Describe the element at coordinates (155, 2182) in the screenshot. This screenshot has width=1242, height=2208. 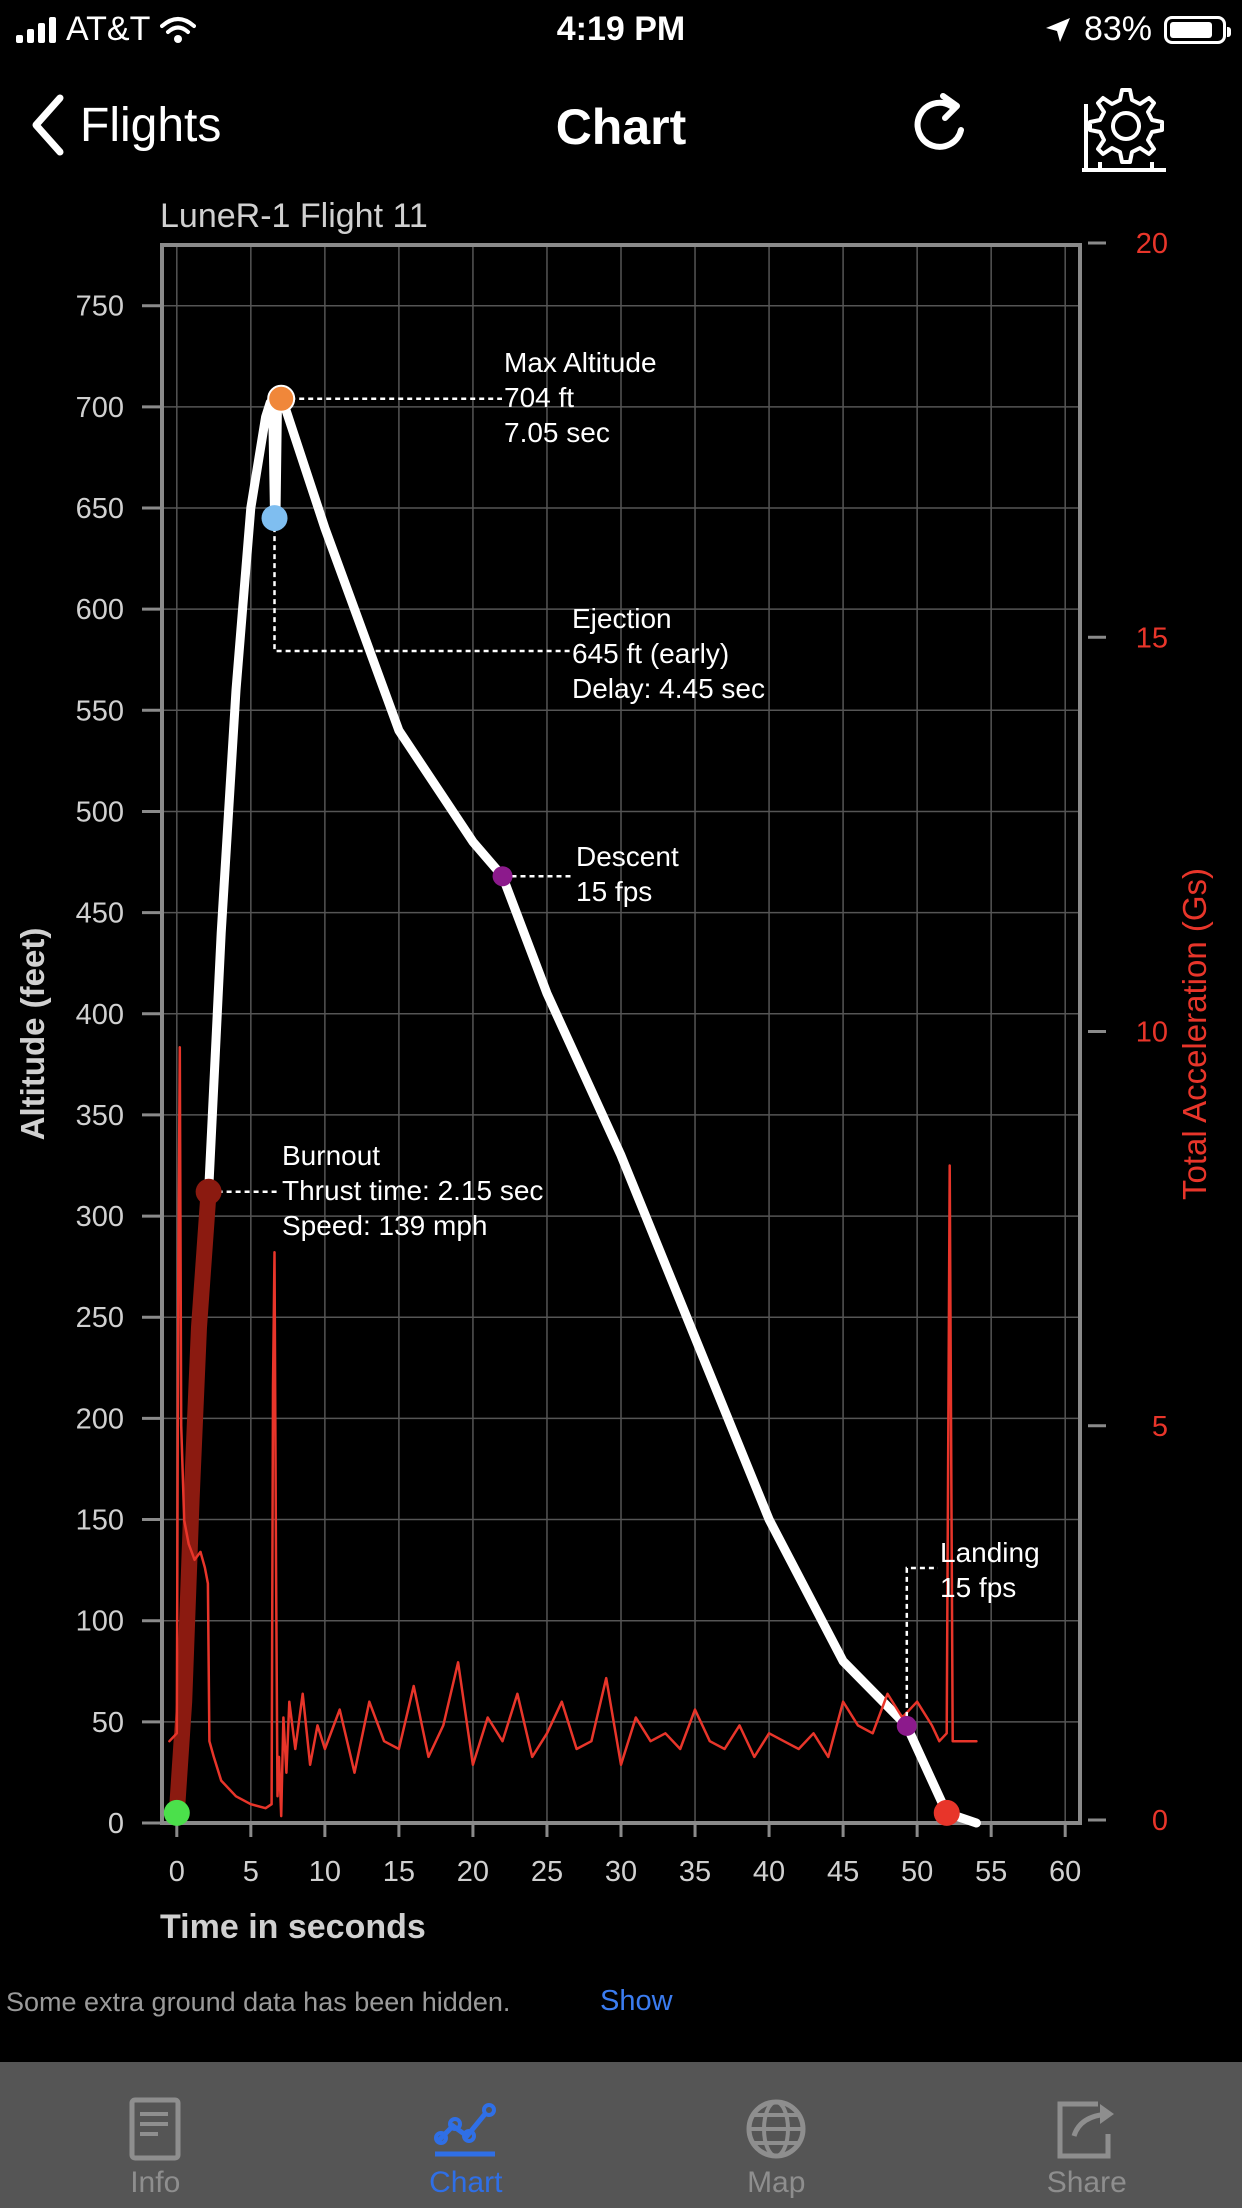
I see `tab-info-label: Info` at that location.